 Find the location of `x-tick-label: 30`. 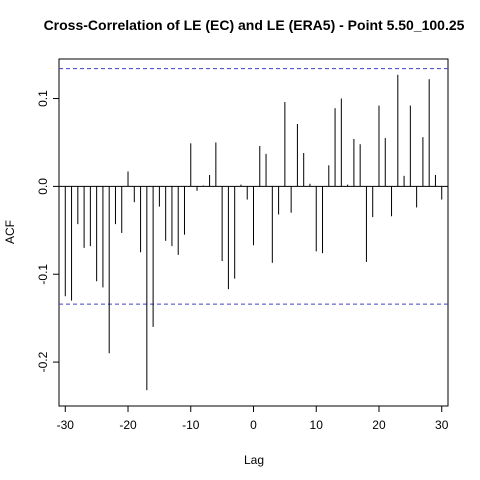

x-tick-label: 30 is located at coordinates (442, 425).